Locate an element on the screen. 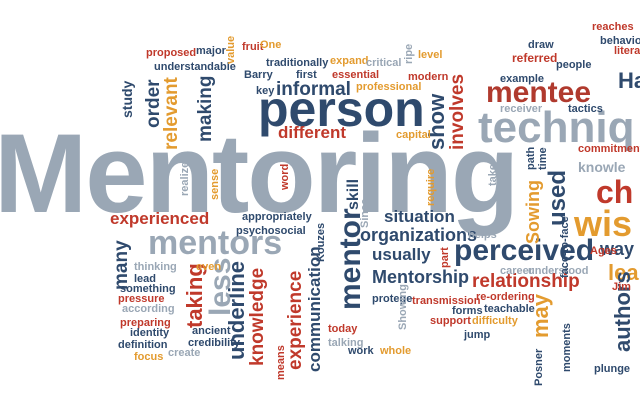 This screenshot has width=640, height=420. word-professional: professional is located at coordinates (389, 87).